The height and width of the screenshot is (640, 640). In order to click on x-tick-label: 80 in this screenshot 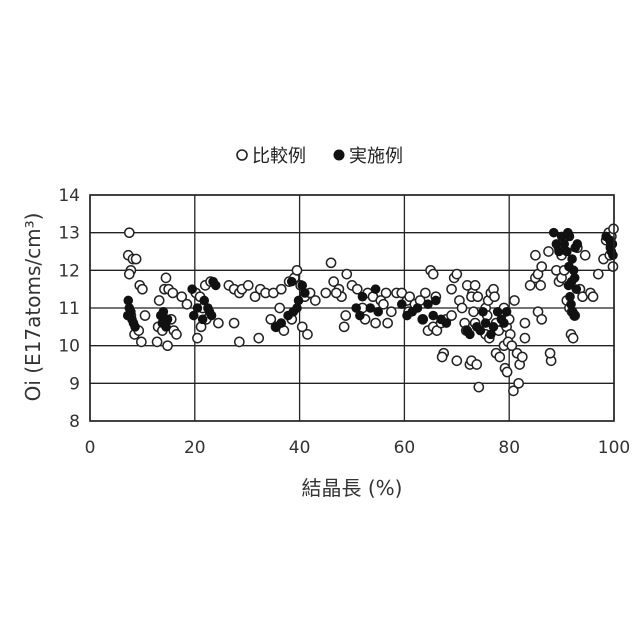, I will do `click(509, 448)`.